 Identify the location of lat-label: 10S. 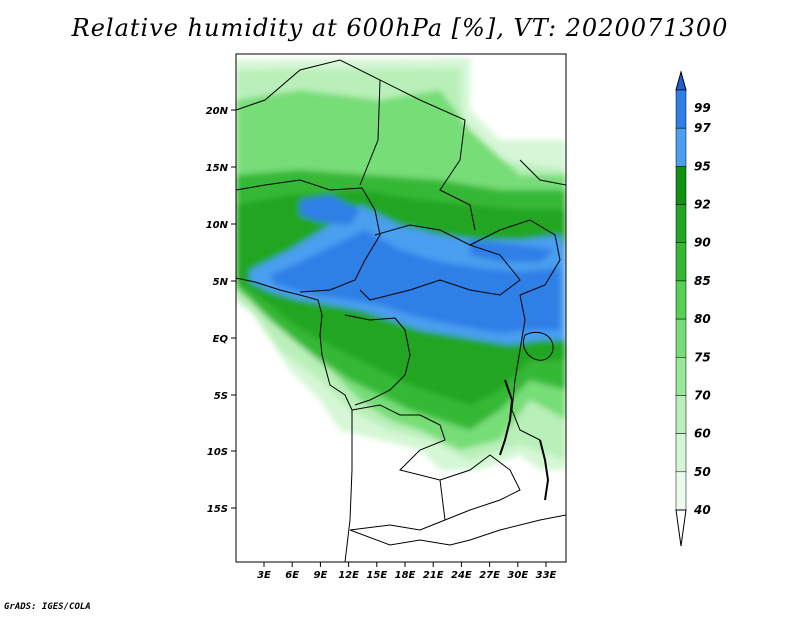
(217, 452).